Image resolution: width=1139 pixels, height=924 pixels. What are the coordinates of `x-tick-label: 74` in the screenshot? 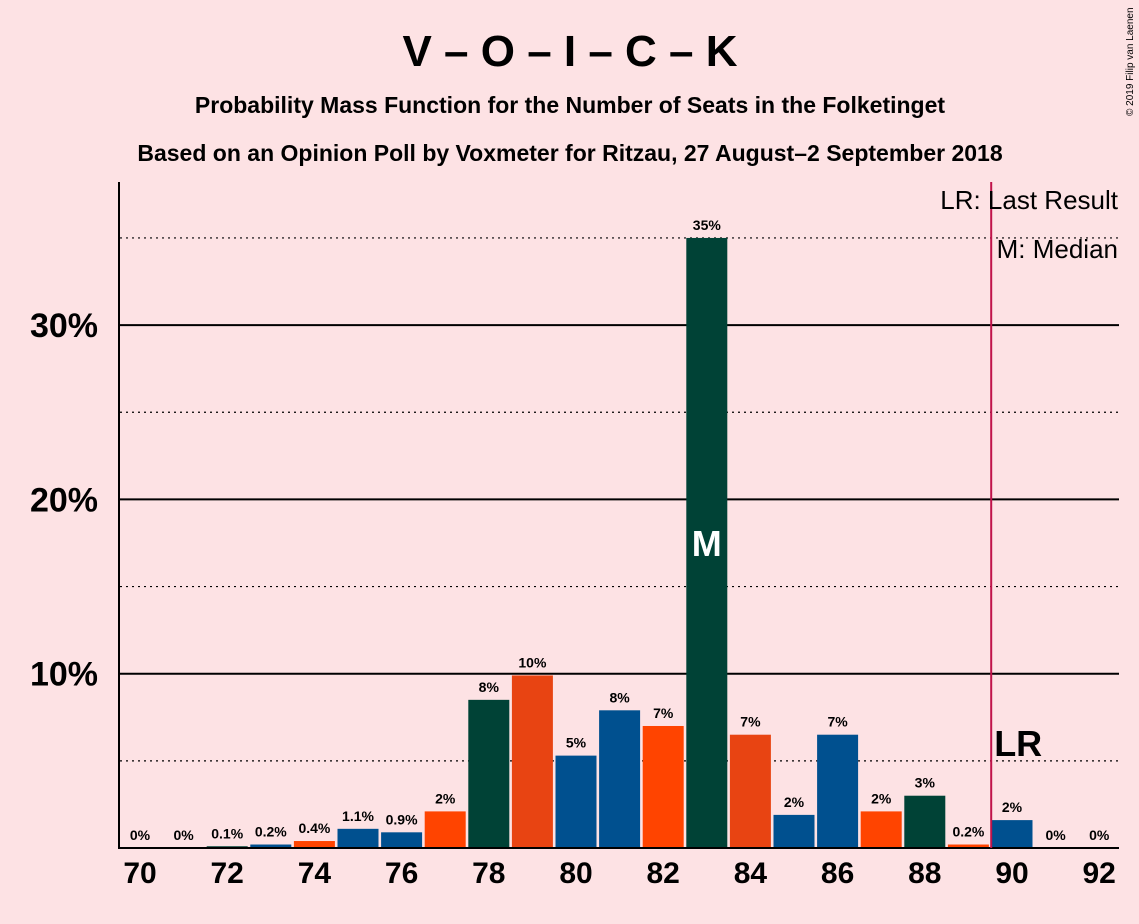 It's located at (315, 873).